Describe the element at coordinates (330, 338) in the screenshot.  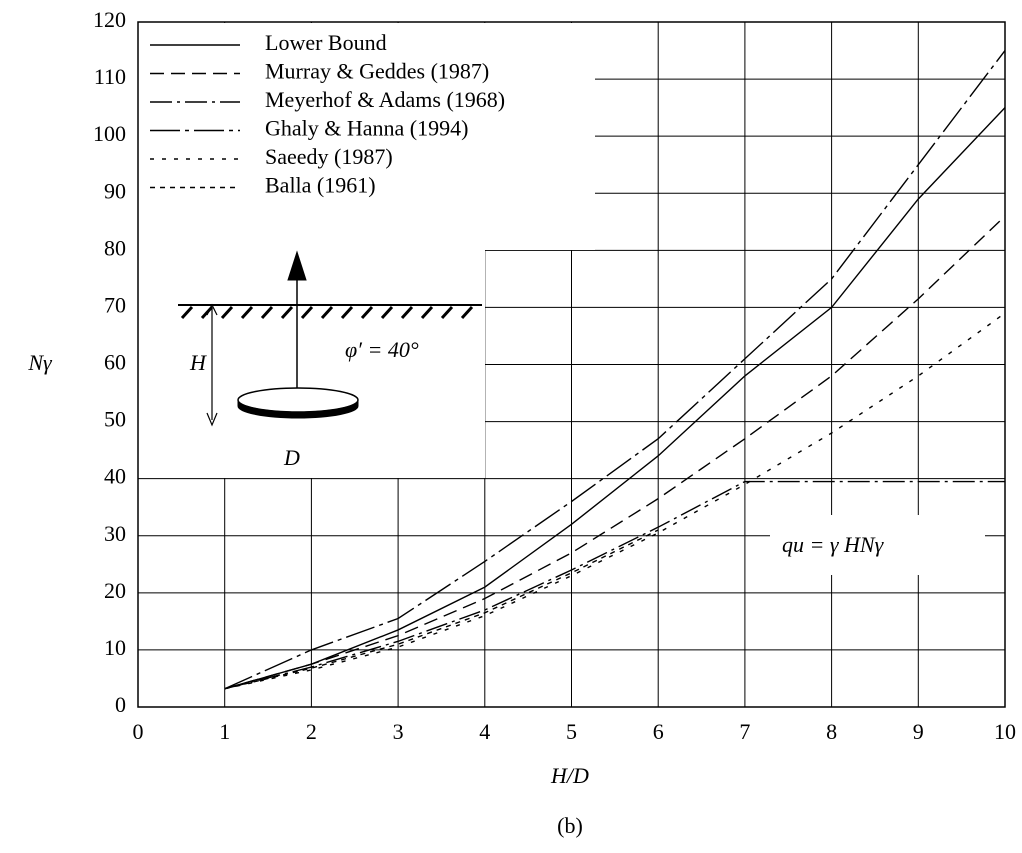
I see `inset-diagram` at that location.